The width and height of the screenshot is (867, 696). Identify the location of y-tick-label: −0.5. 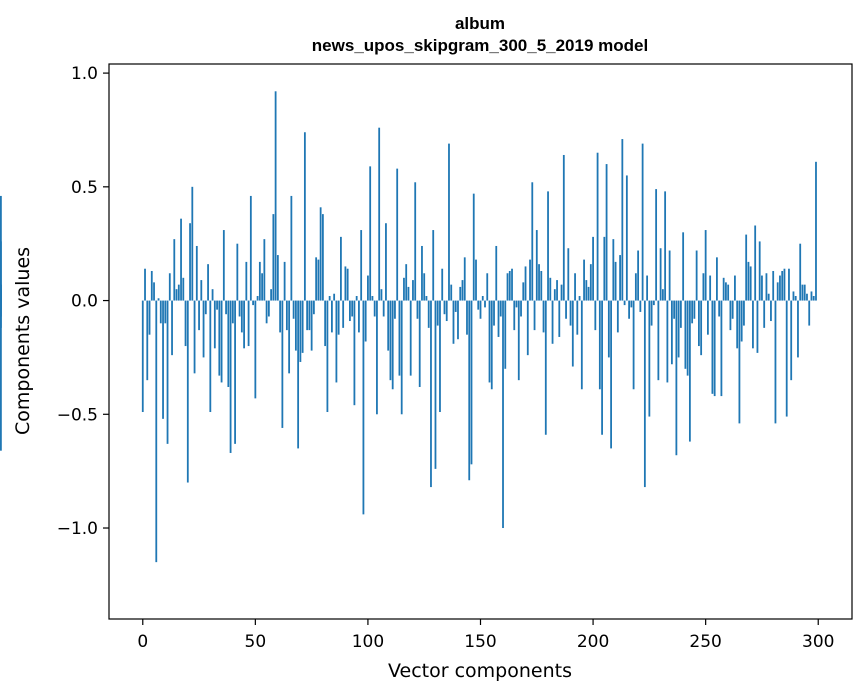
(77, 415).